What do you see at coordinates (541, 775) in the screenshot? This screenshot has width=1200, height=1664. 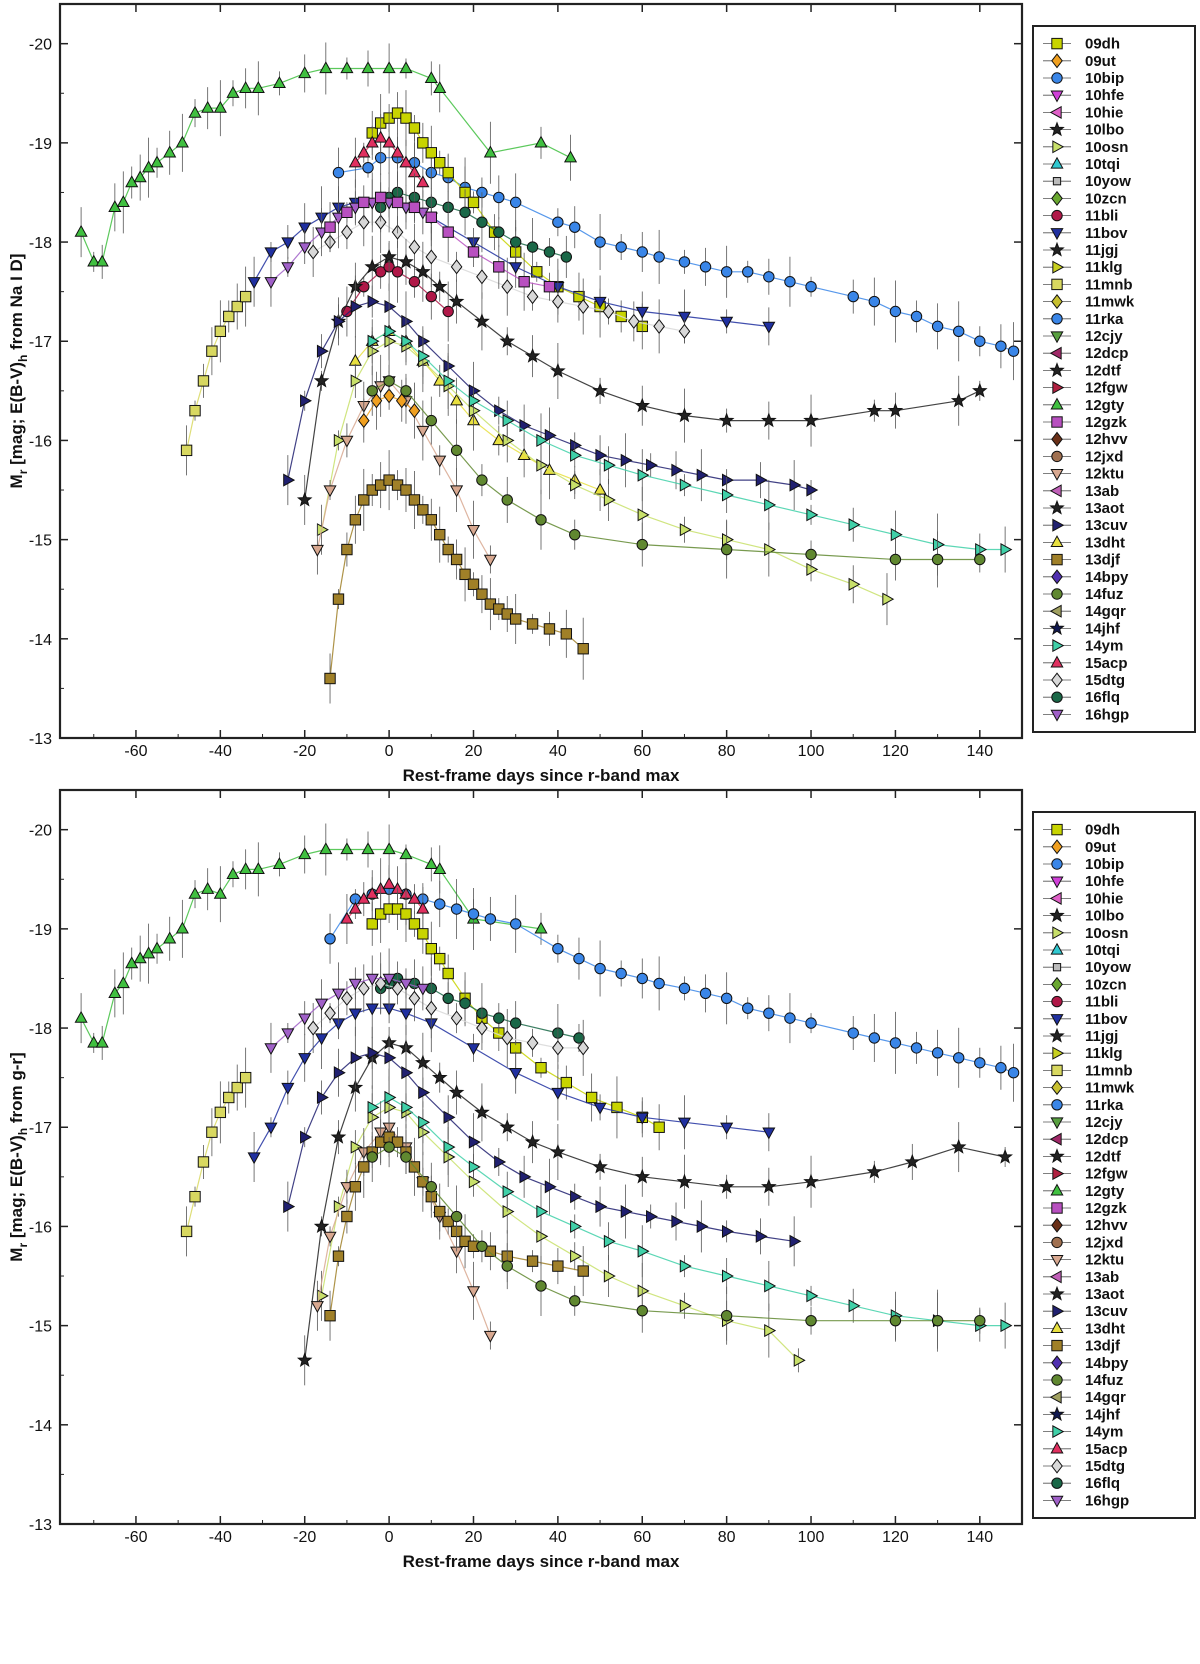 I see `x-axis-label: Rest-frame days since r-band max` at bounding box center [541, 775].